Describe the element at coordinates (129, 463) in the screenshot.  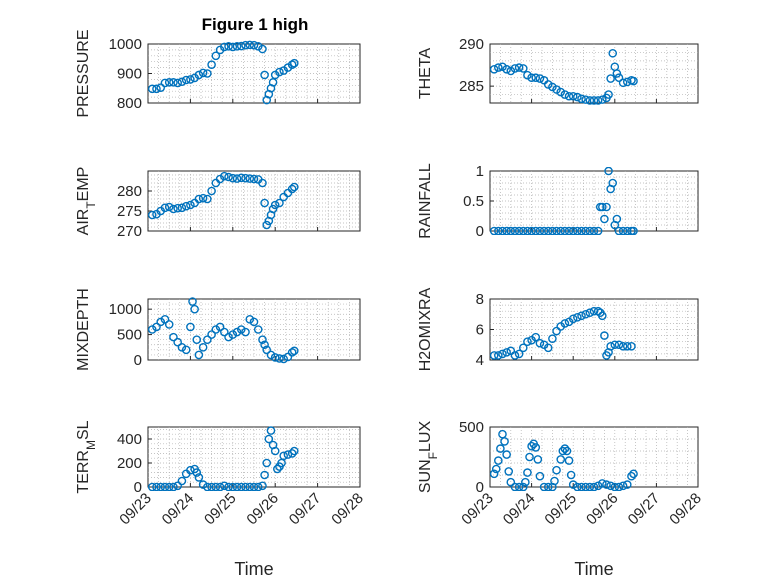
I see `y-tick-label: 200` at that location.